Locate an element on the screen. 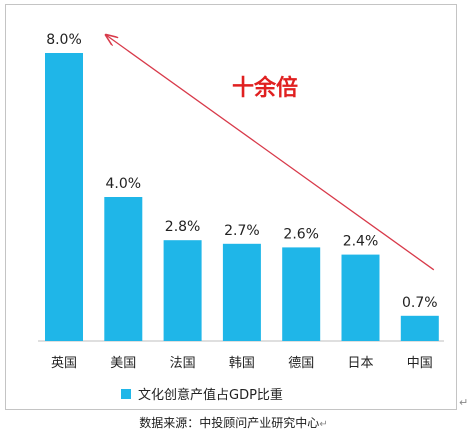 This screenshot has height=436, width=467. data-label-0: 8.0% is located at coordinates (64, 40).